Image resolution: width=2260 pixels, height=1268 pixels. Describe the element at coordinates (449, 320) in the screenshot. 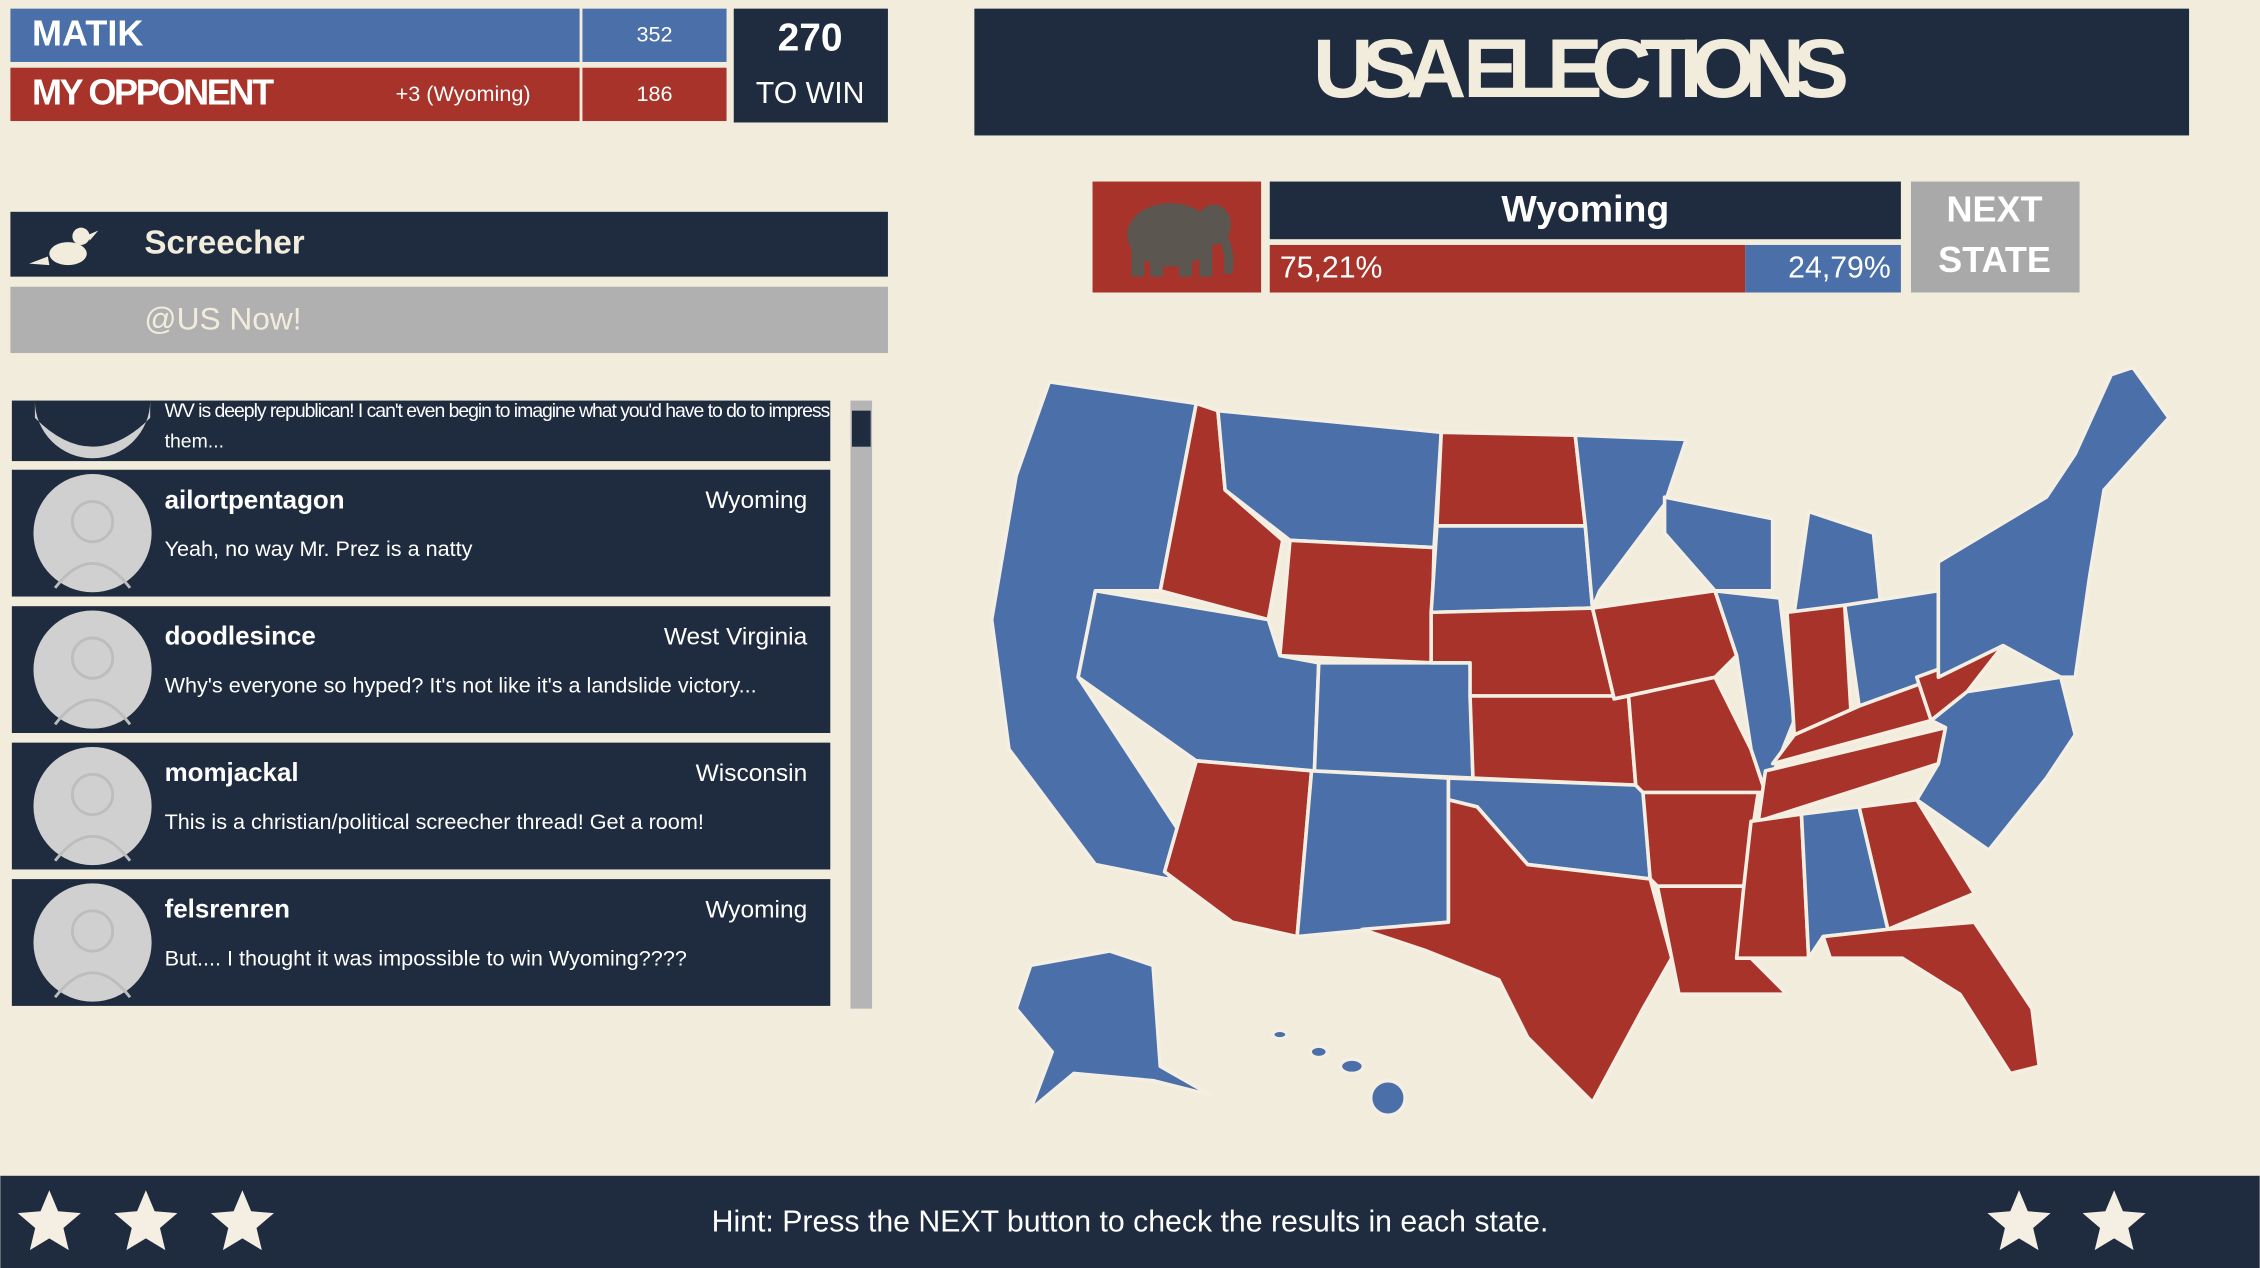

I see `channel-bar` at that location.